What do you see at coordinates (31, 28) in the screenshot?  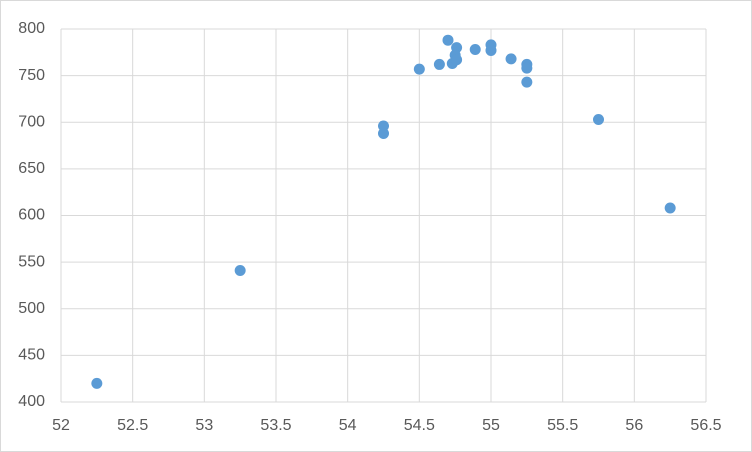 I see `y-tick-label: 800` at bounding box center [31, 28].